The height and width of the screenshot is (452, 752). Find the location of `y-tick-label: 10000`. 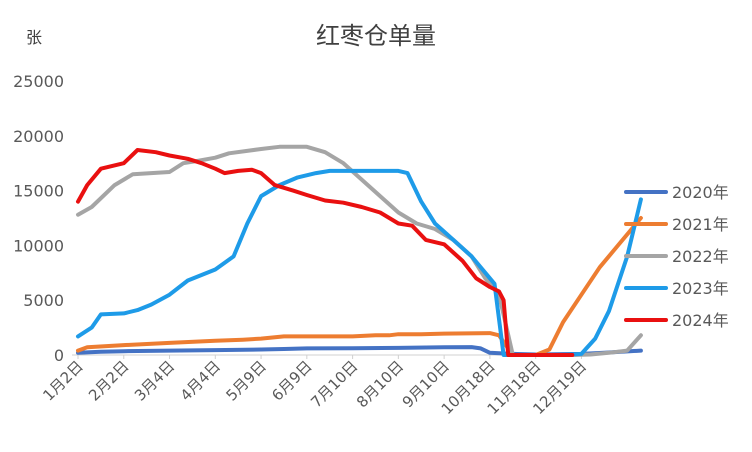

y-tick-label: 10000 is located at coordinates (38, 245).